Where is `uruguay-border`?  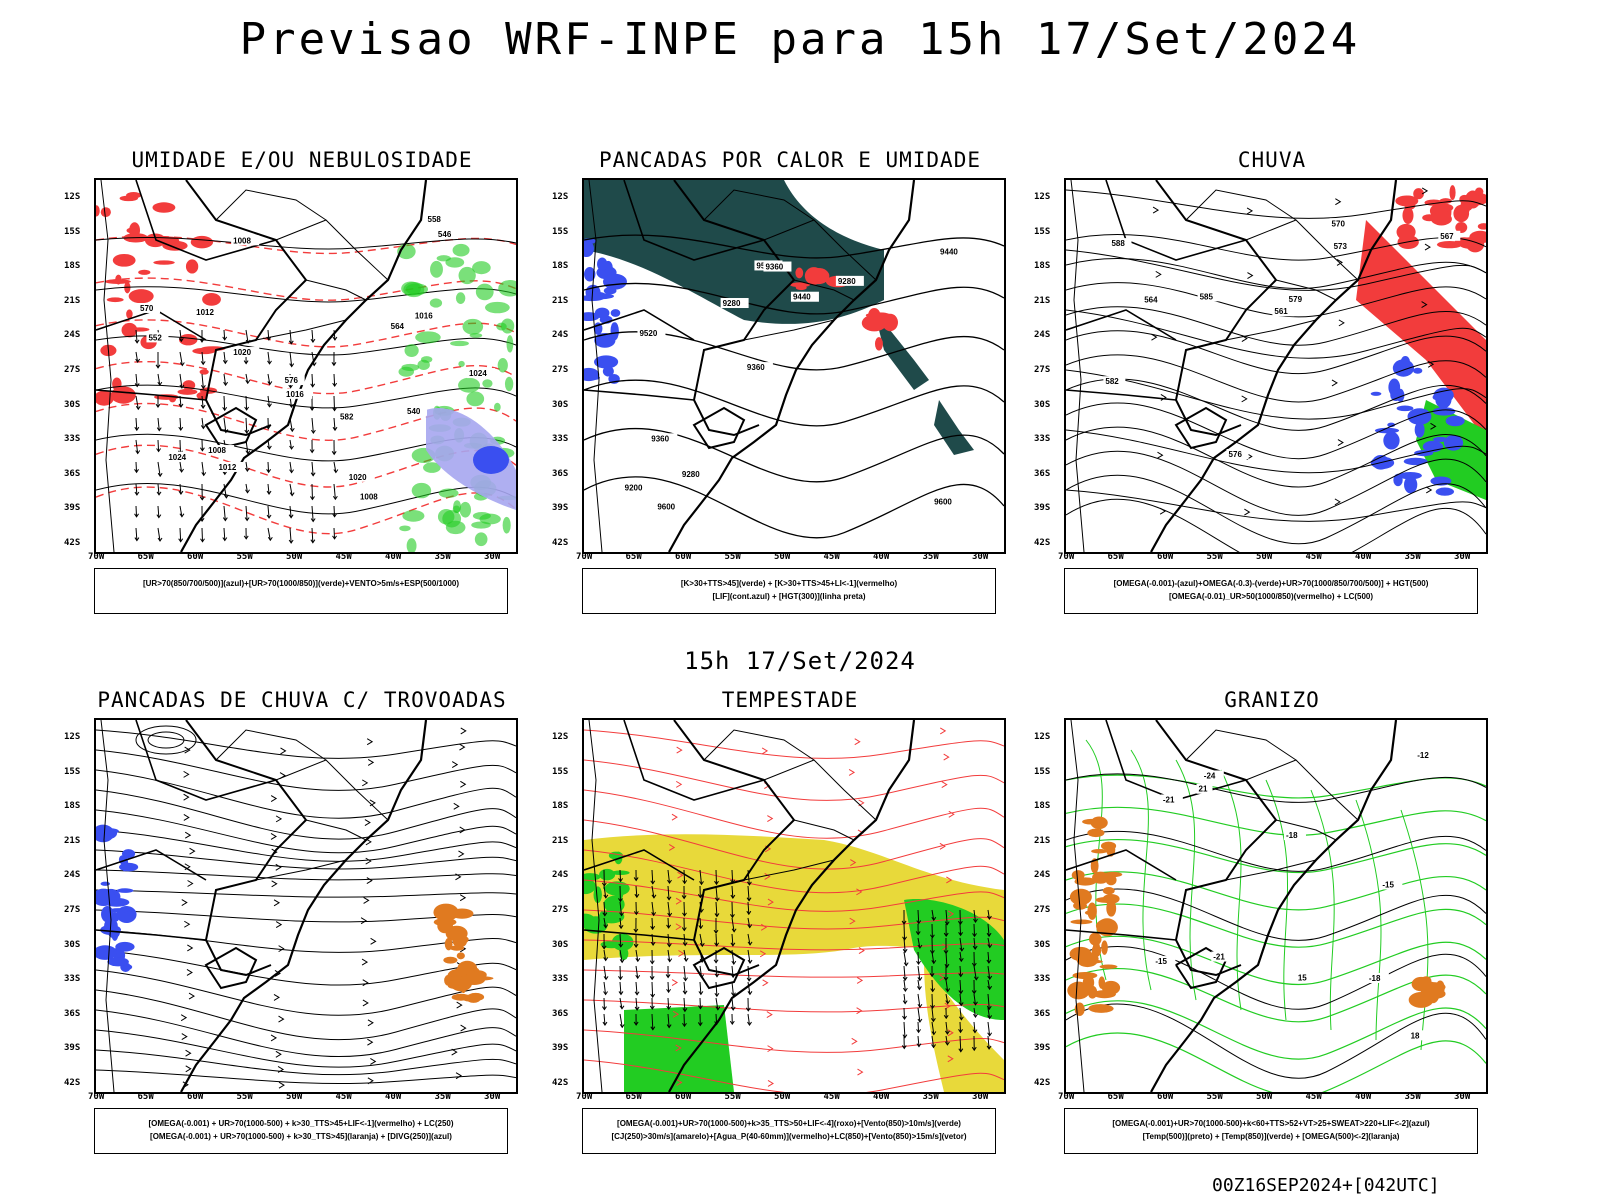
uruguay-border is located at coordinates (719, 968).